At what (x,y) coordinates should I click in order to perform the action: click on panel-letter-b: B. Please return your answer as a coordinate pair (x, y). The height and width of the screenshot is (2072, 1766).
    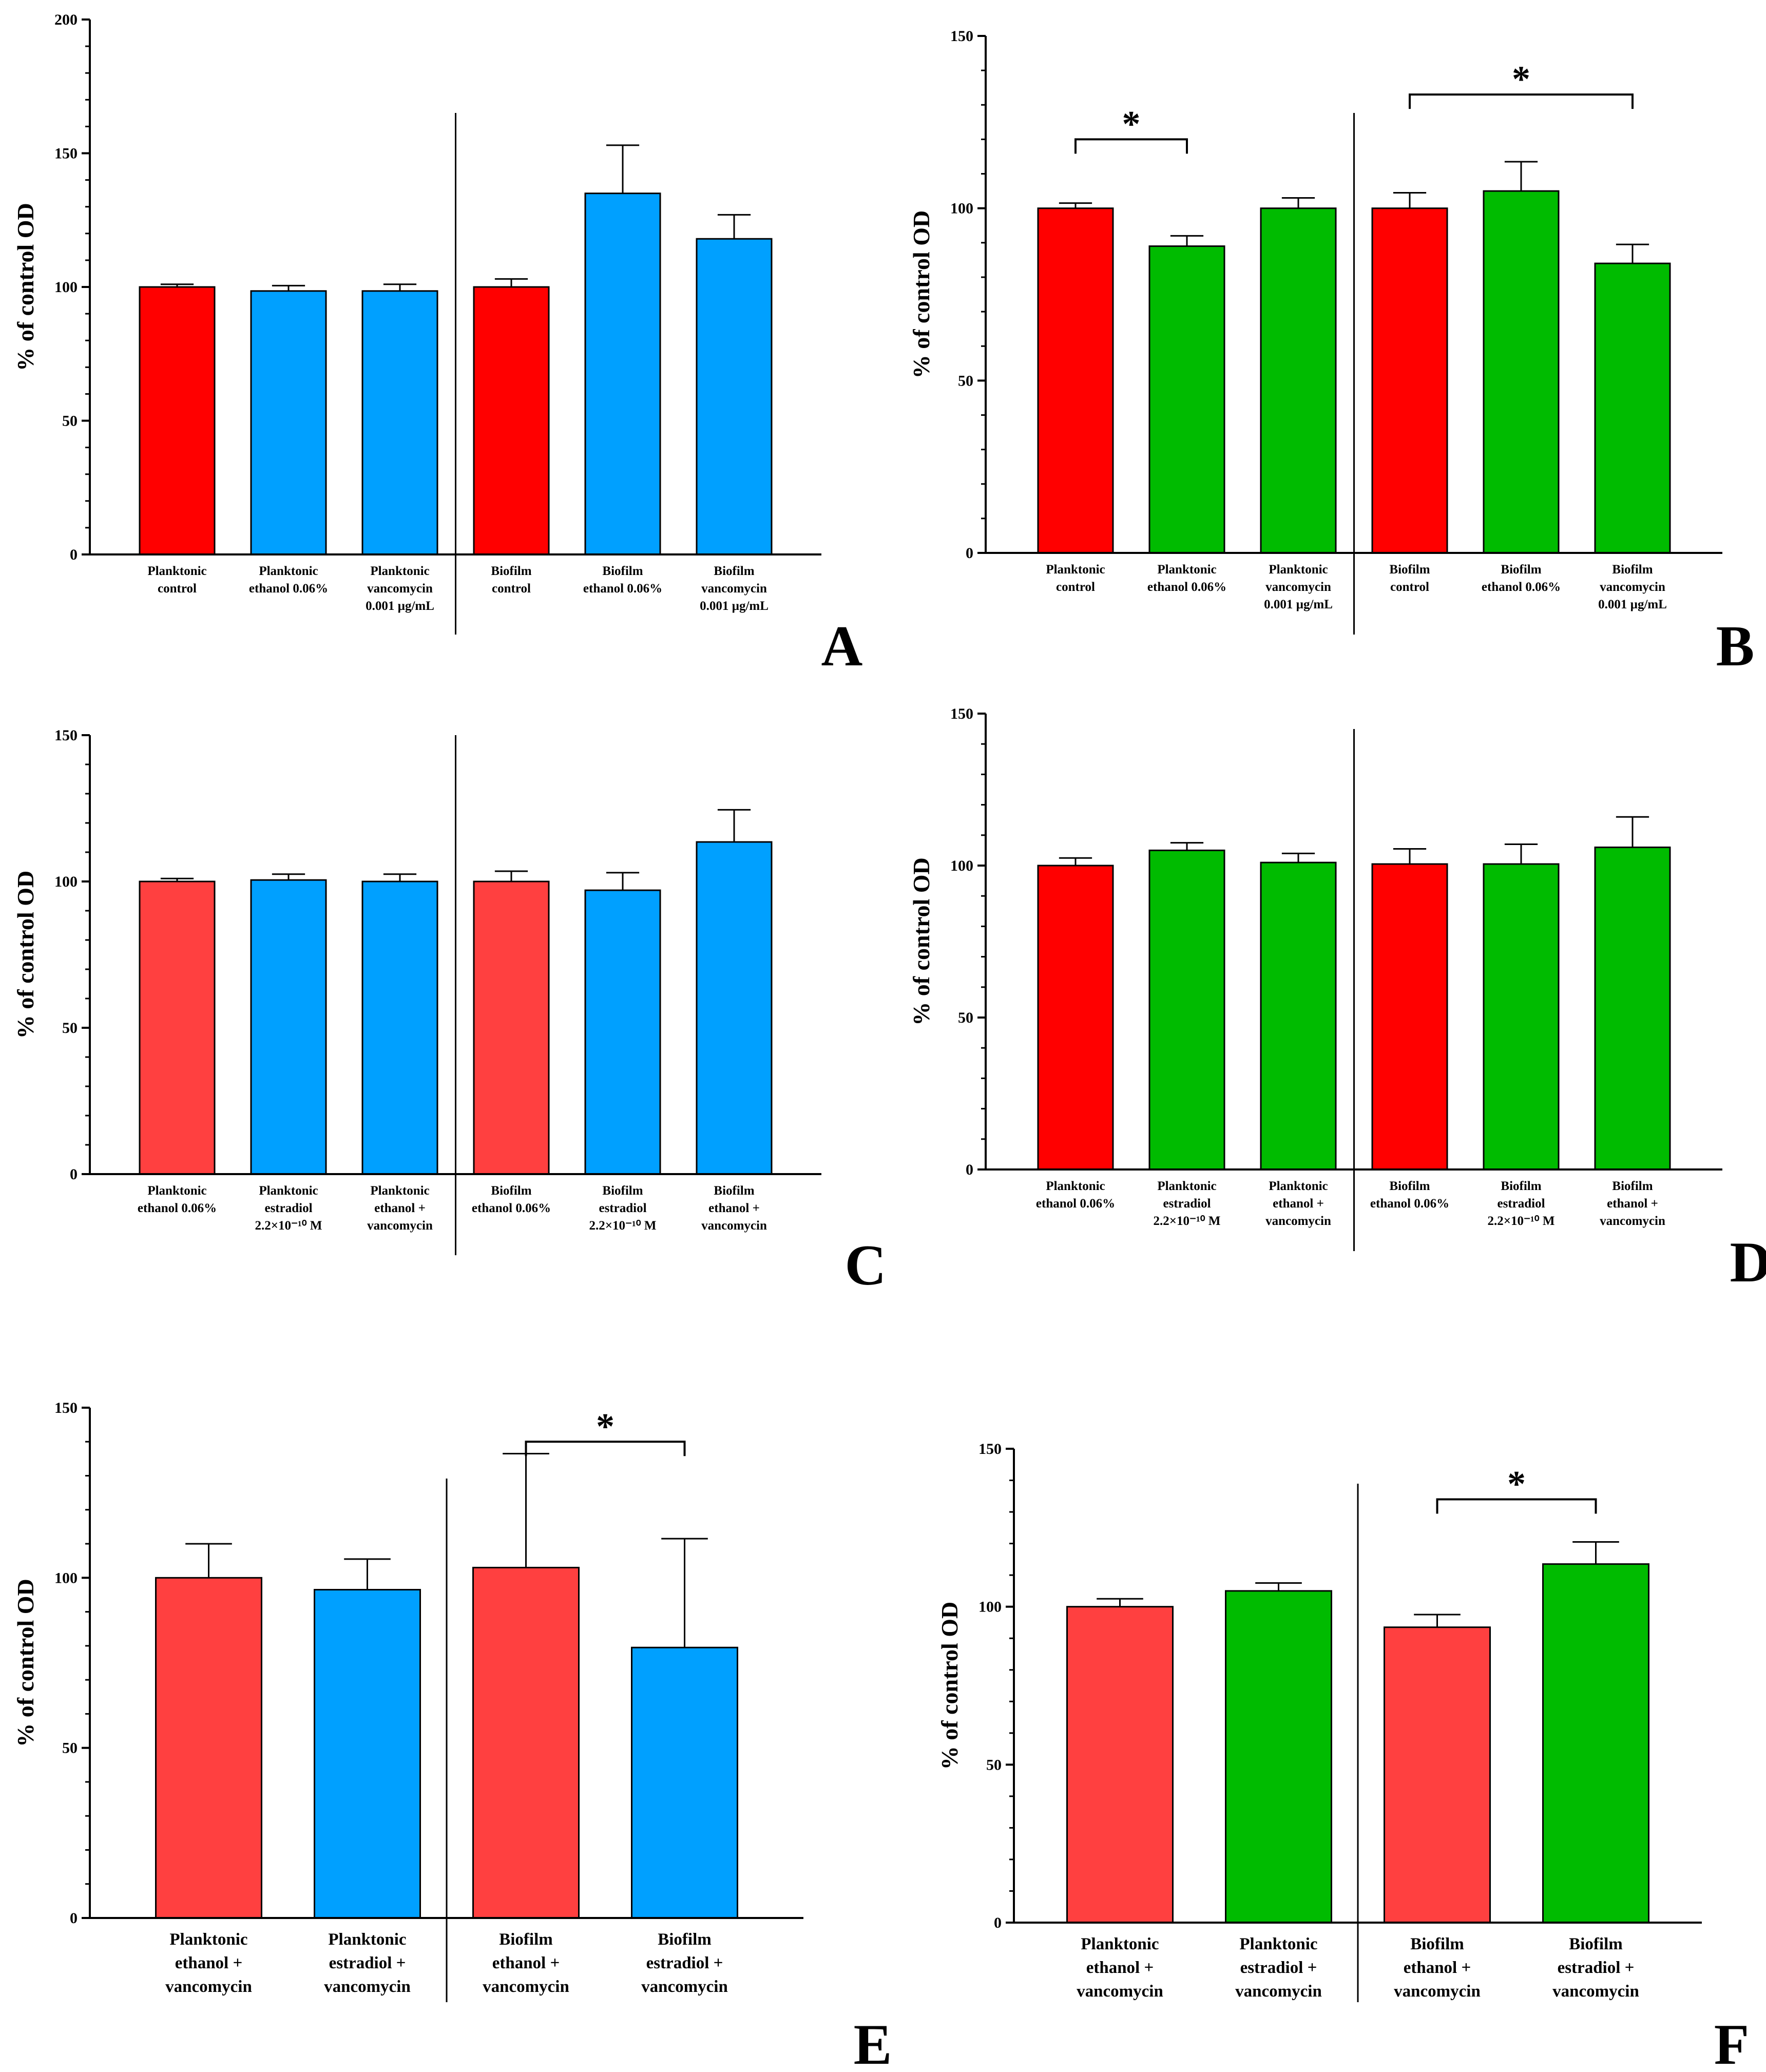
    Looking at the image, I should click on (1735, 646).